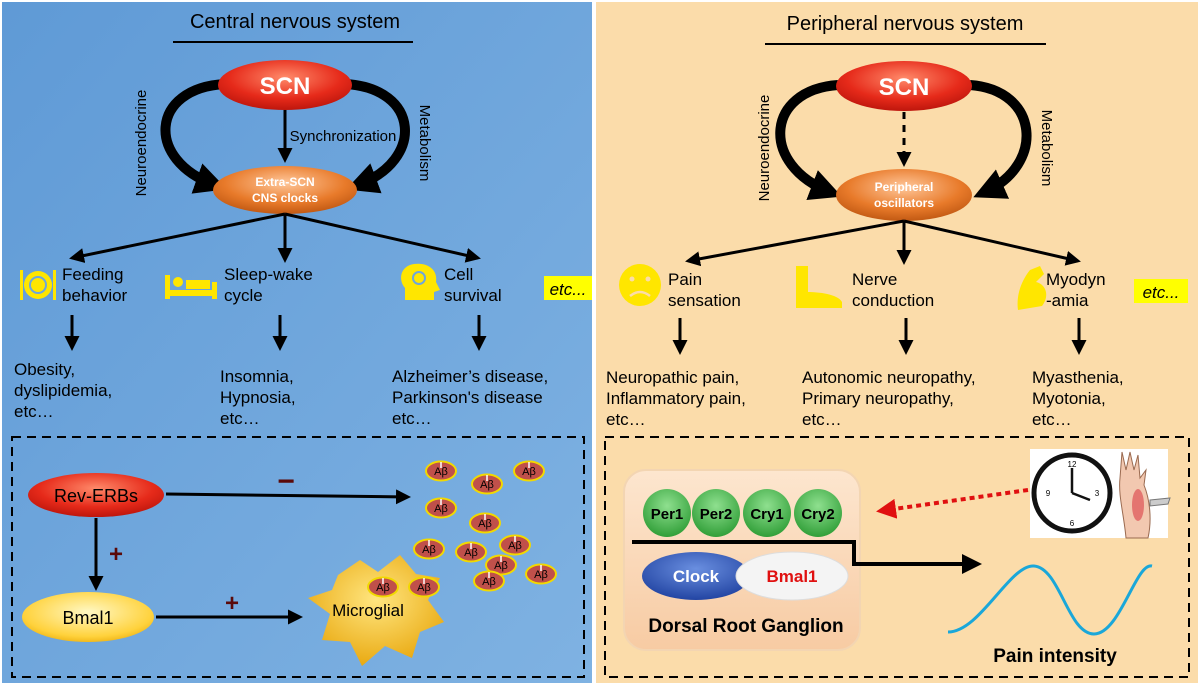 This screenshot has width=1200, height=690. What do you see at coordinates (257, 376) in the screenshot?
I see `cns-branch-2-outcome-line1: Insomnia,` at bounding box center [257, 376].